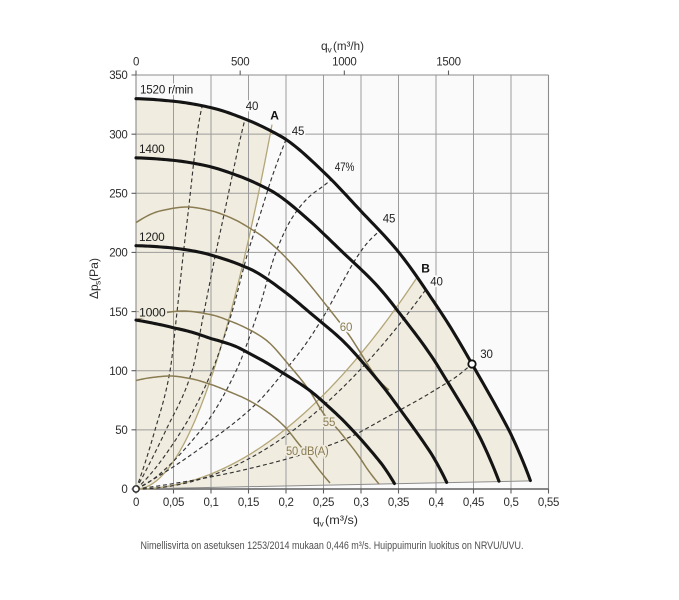  Describe the element at coordinates (173, 503) in the screenshot. I see `svg-text: 0,05` at that location.